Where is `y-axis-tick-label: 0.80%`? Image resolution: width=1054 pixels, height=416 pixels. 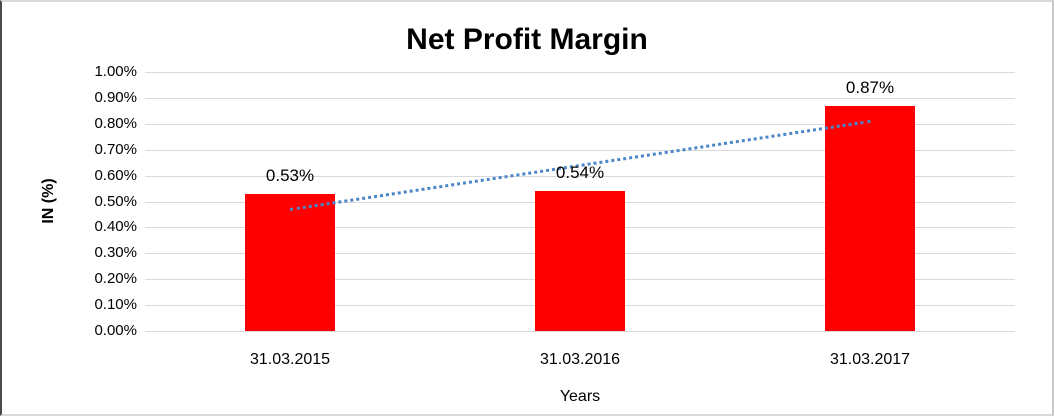
y-axis-tick-label: 0.80% is located at coordinates (115, 123).